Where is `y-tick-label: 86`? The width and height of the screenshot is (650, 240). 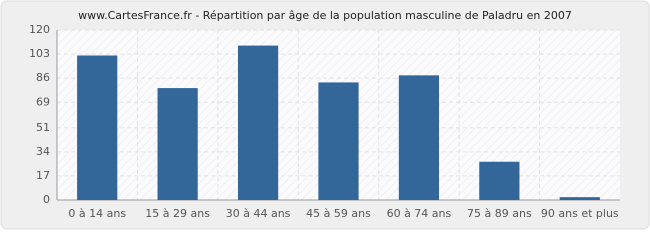
y-tick-label: 86 is located at coordinates (43, 77).